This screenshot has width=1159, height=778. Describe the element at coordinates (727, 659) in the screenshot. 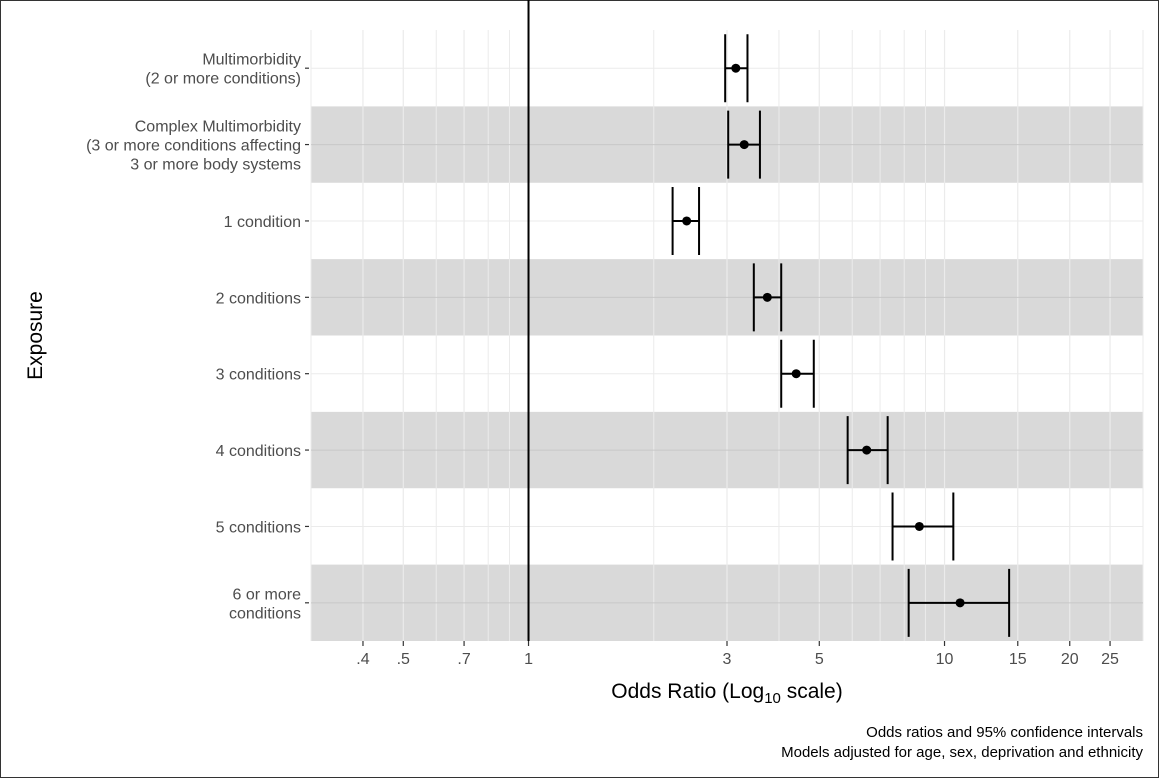

I see `x-tick-label: 3` at that location.